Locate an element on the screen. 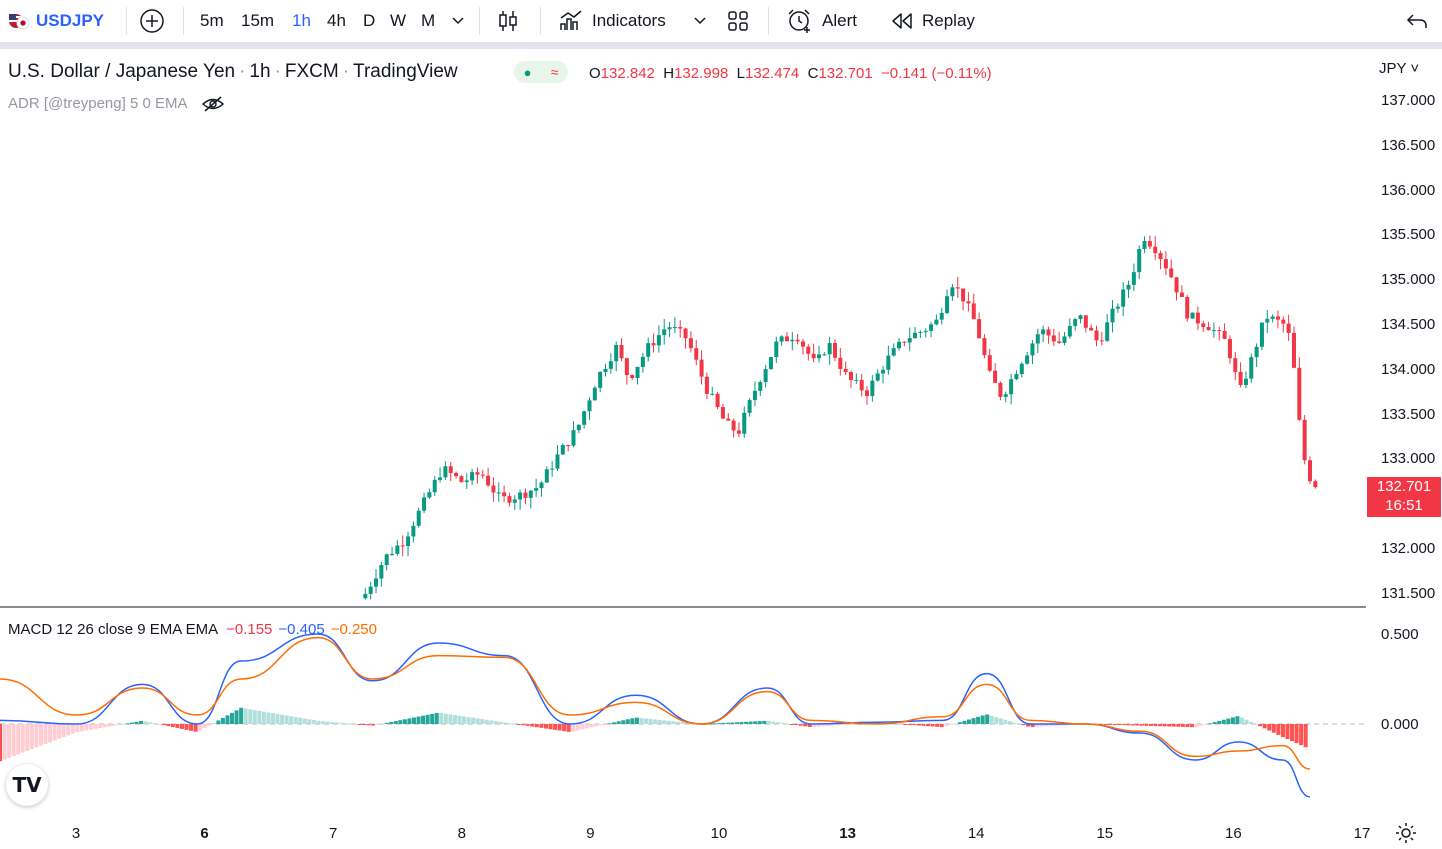  market-status-pill: ● ≈ is located at coordinates (541, 72).